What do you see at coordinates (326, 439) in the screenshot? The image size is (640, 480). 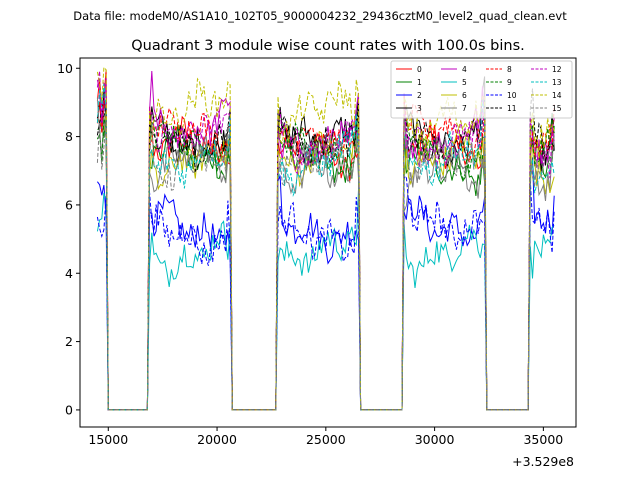 I see `x-tick-label: 25000` at bounding box center [326, 439].